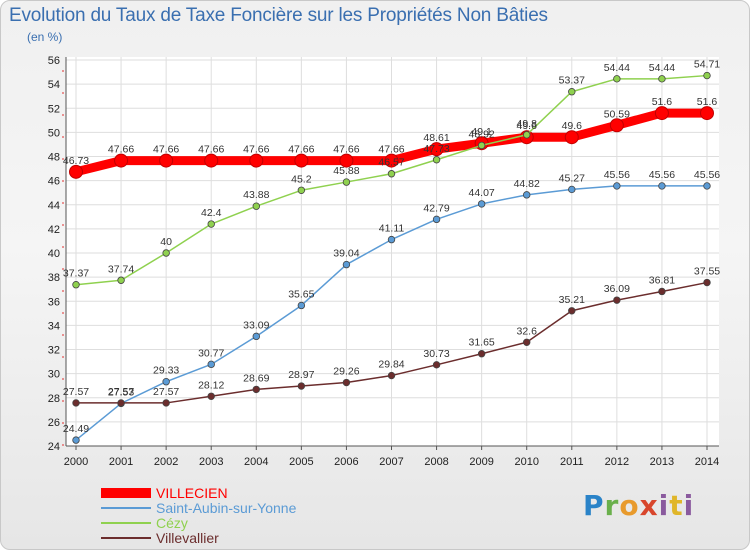 The image size is (750, 550). I want to click on data-label: 33.09, so click(256, 325).